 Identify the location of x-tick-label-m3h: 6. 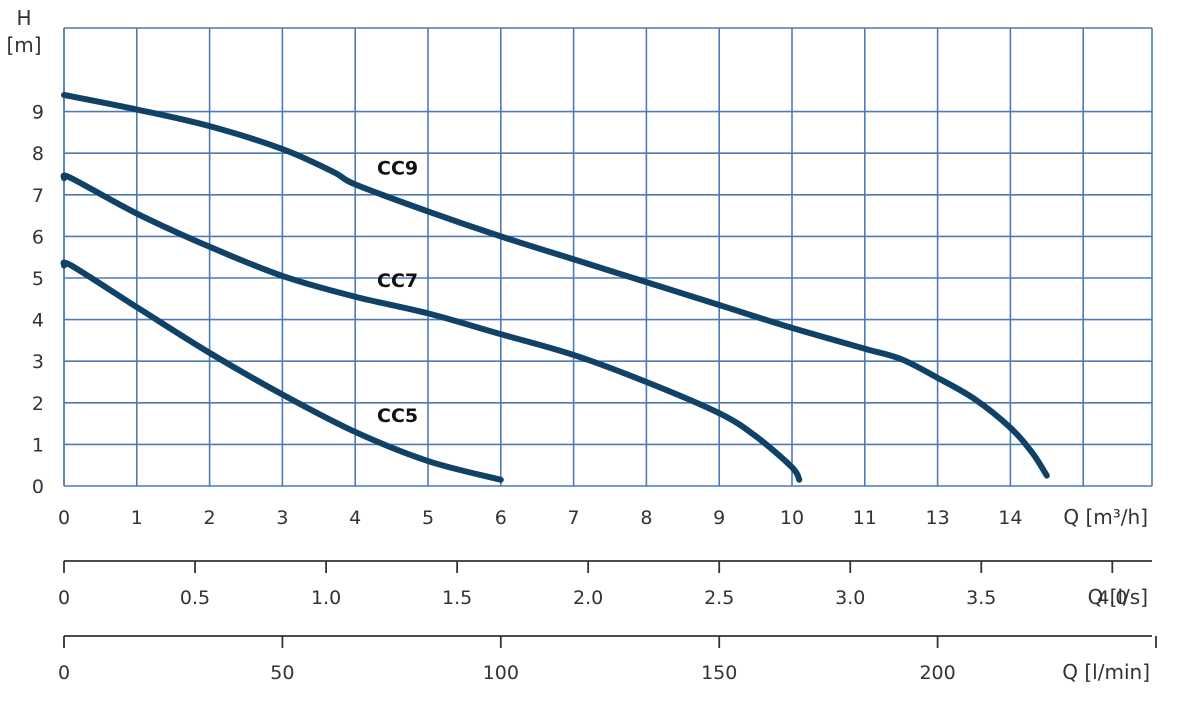
(501, 518).